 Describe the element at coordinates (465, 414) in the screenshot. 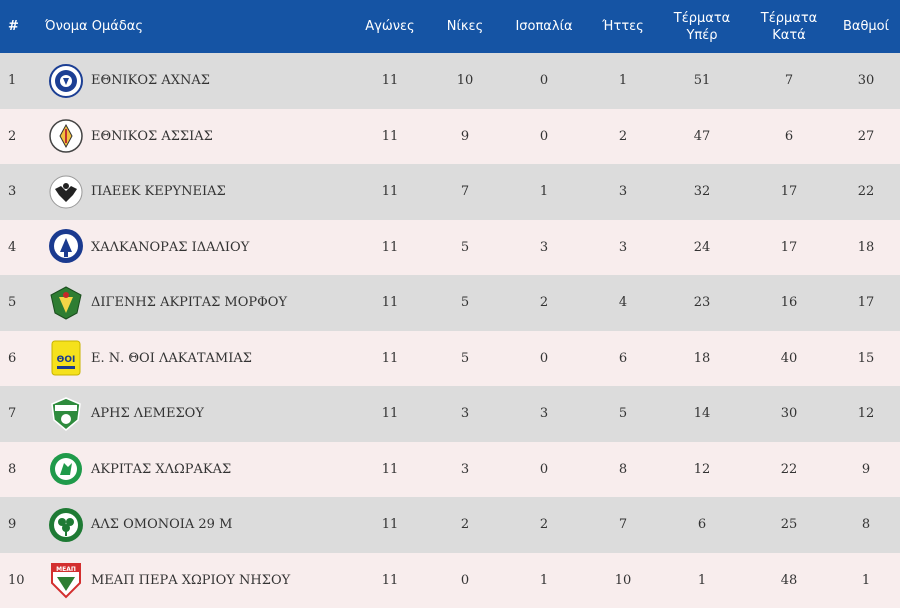

I see `wins-cell: 3` at that location.